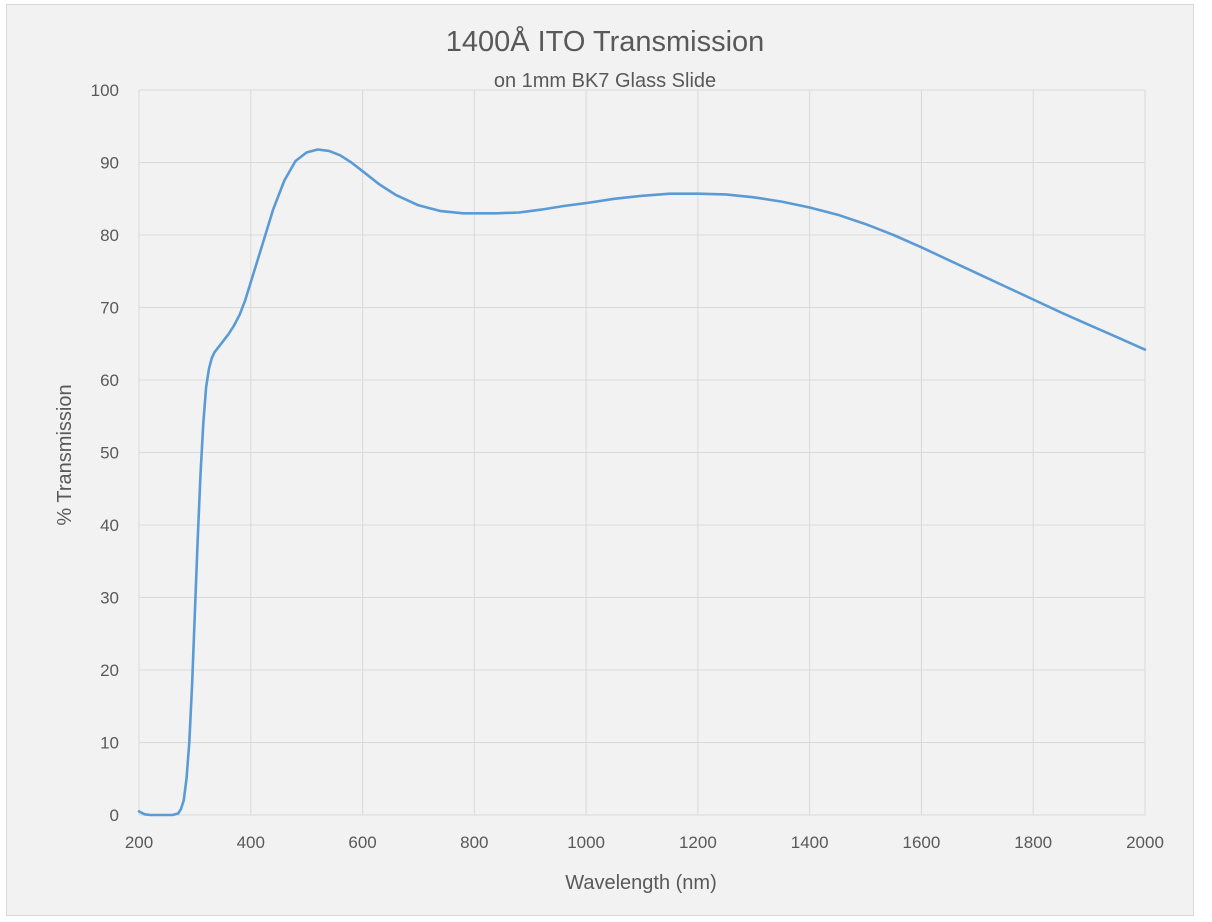  I want to click on x-tick-label: 1800, so click(1033, 842).